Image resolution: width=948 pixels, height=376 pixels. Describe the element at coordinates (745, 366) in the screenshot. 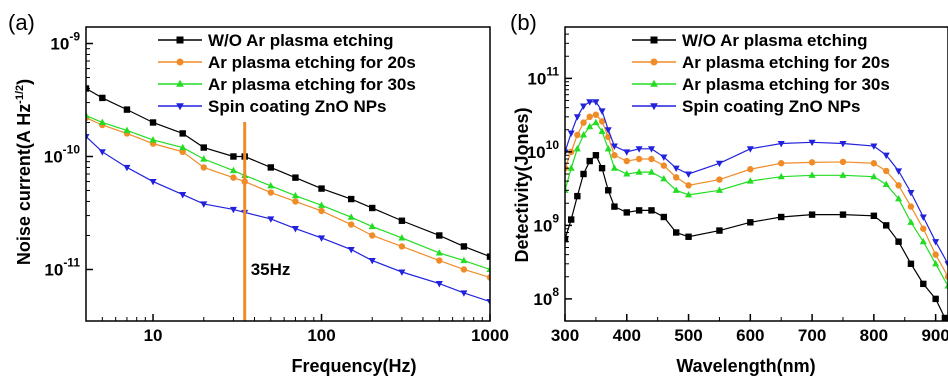

I see `panel-b-x-axis-title: Wavelength(nm)` at that location.